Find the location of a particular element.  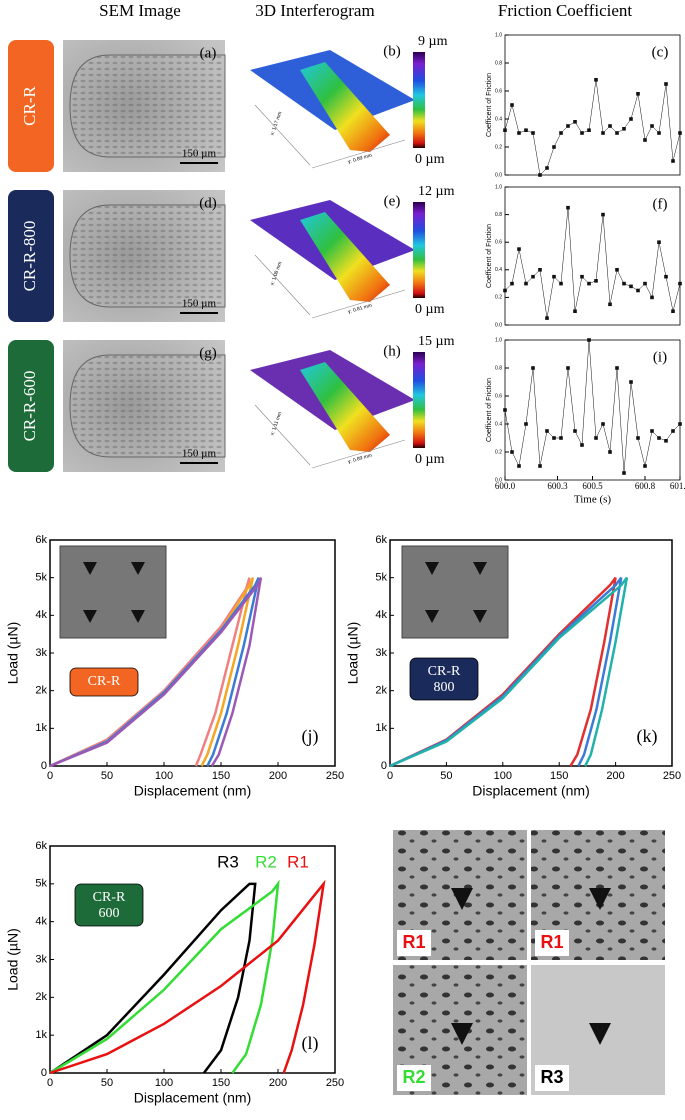

annotation: 800 is located at coordinates (444, 687).